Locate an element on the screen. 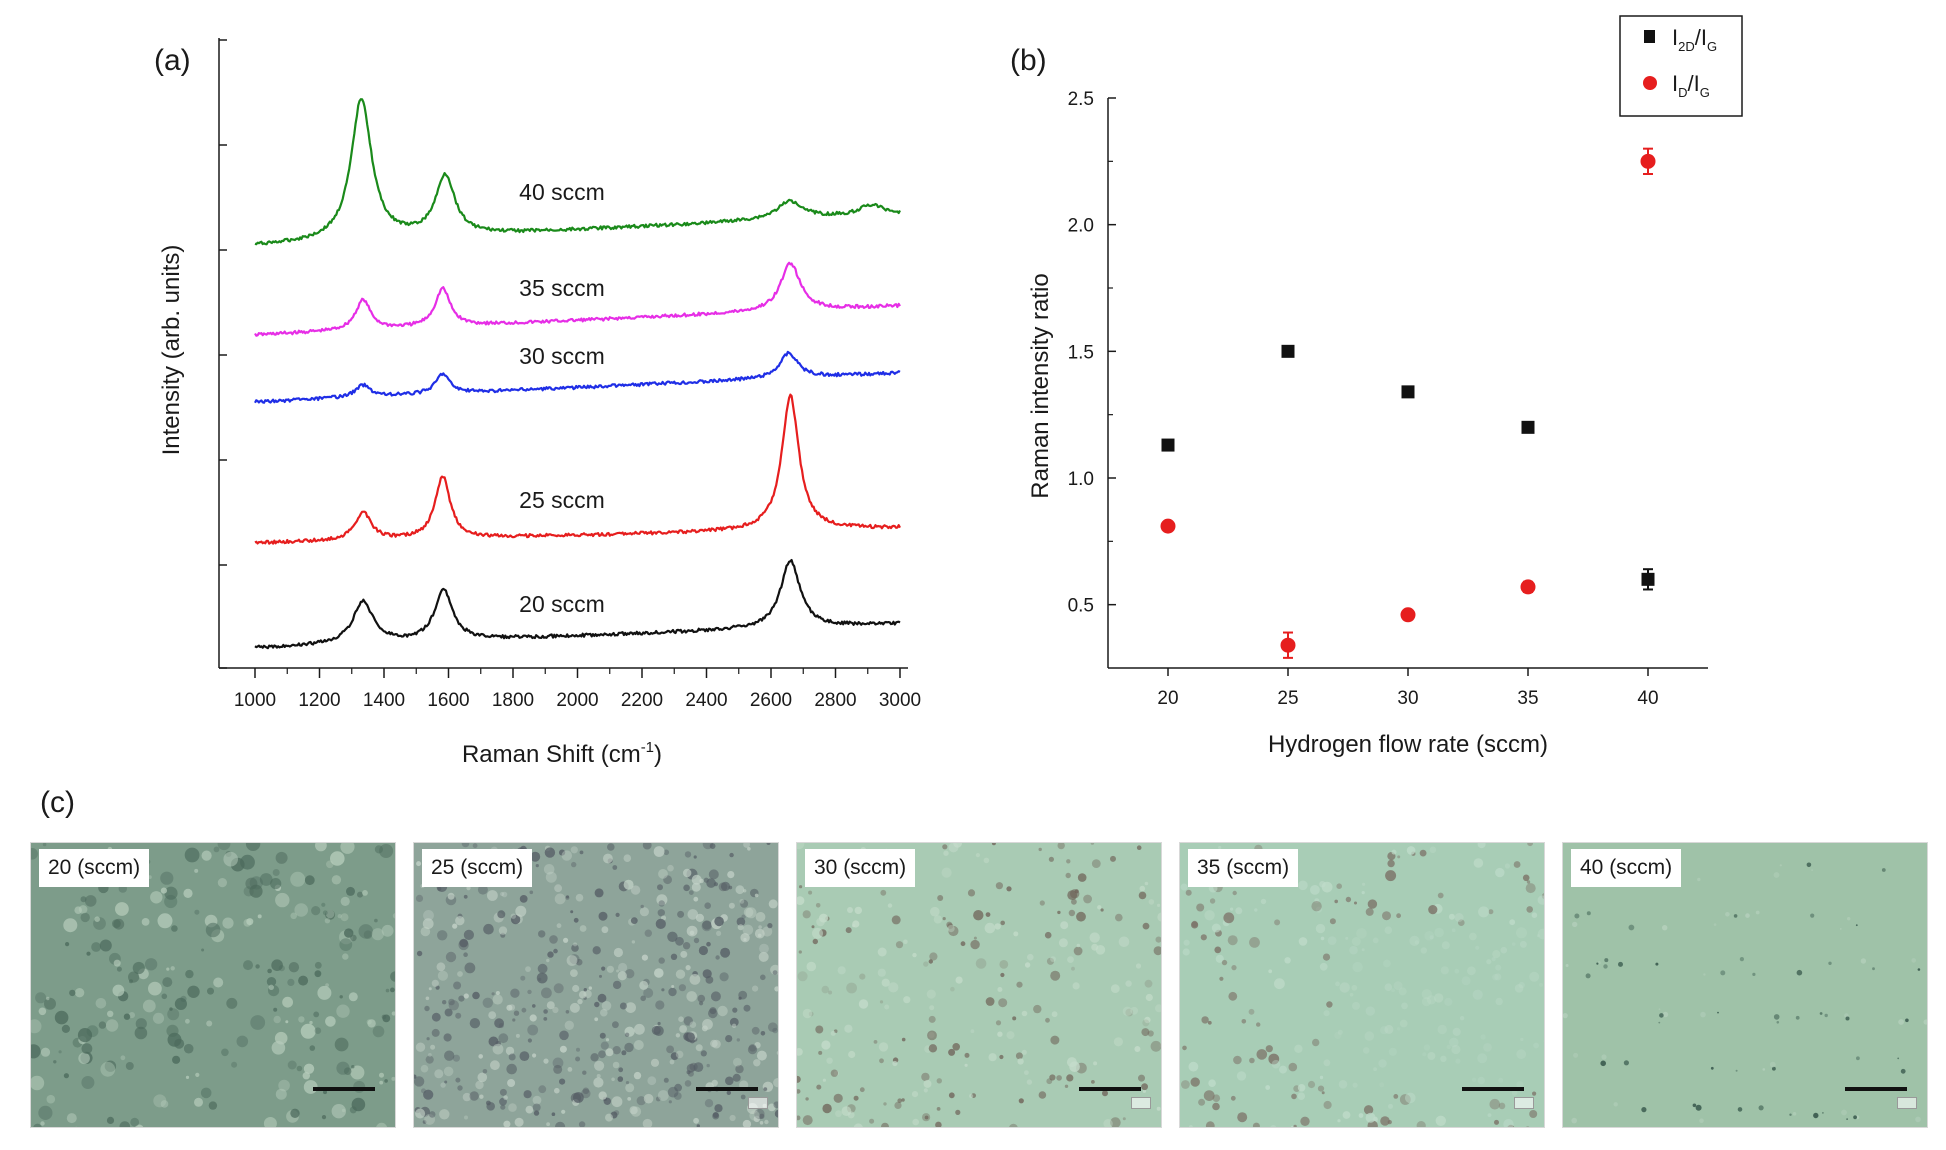 Image resolution: width=1946 pixels, height=1150 pixels. micrograph-caption: 30 (sccm) is located at coordinates (860, 868).